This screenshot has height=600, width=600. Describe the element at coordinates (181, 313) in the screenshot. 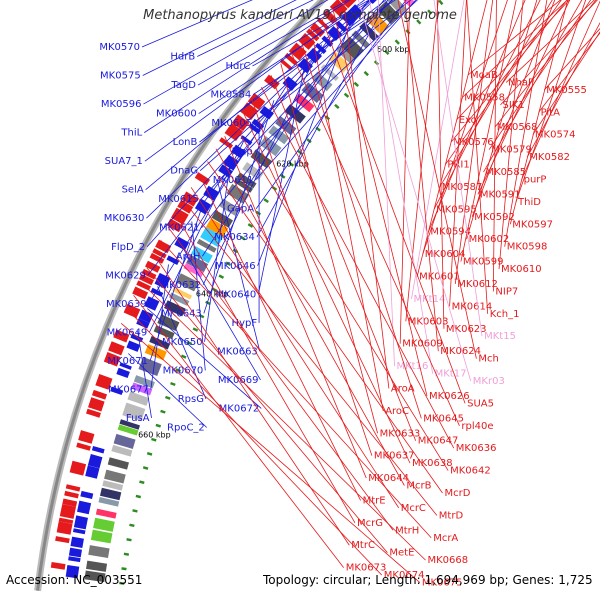

I see `gene-label: MK0643` at that location.